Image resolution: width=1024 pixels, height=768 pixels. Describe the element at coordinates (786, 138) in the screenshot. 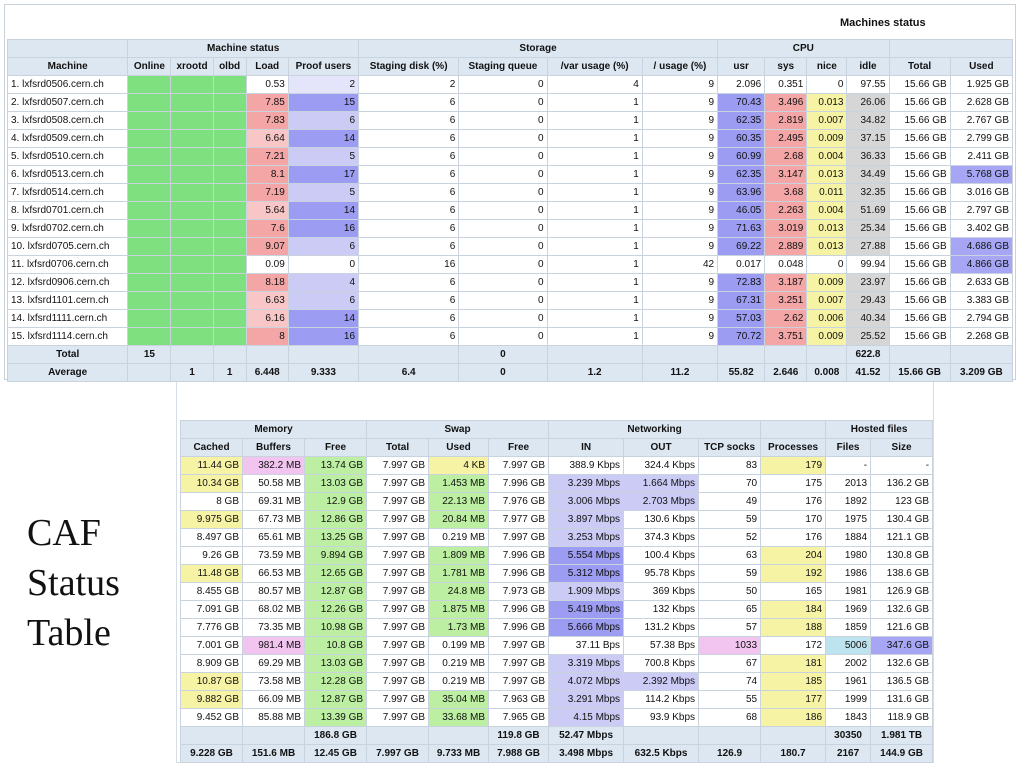

I see `machine-cell: 2.495` at that location.